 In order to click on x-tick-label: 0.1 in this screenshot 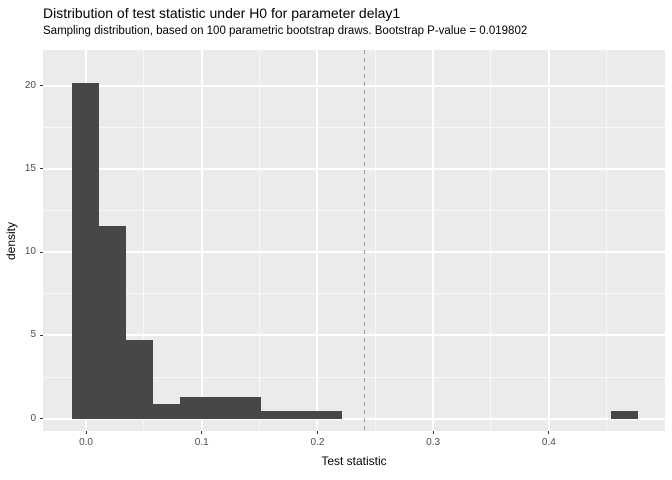, I will do `click(201, 442)`.